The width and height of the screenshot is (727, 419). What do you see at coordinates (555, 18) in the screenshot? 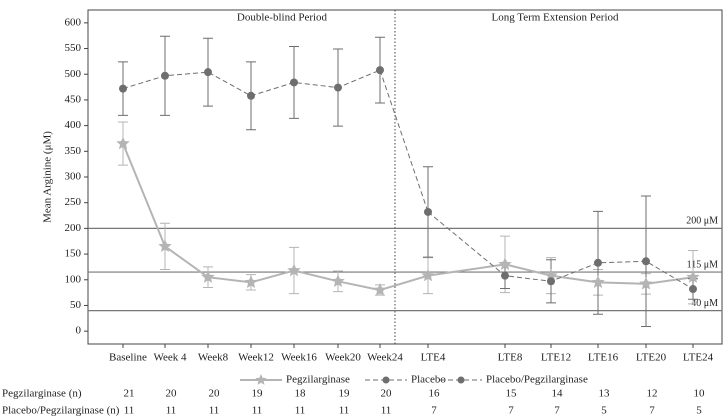
I see `period-label: Long Term Extension Period` at bounding box center [555, 18].